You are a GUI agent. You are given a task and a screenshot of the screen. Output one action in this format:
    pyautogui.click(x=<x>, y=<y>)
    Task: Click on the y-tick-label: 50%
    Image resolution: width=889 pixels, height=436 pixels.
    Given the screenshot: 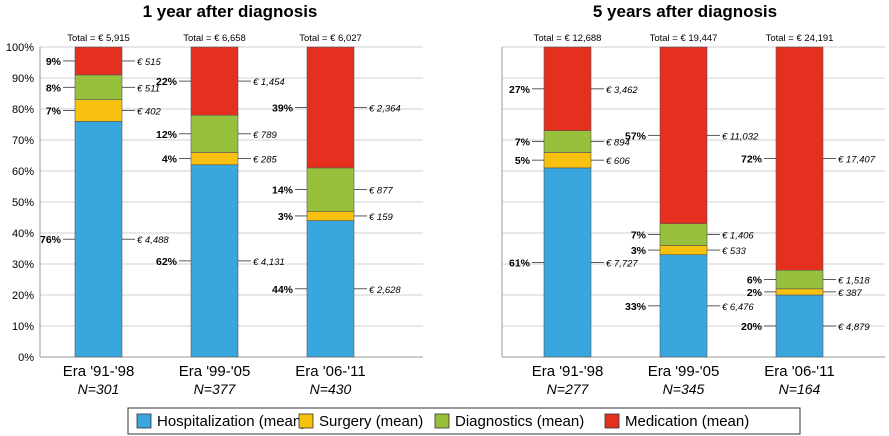 What is the action you would take?
    pyautogui.click(x=23, y=203)
    